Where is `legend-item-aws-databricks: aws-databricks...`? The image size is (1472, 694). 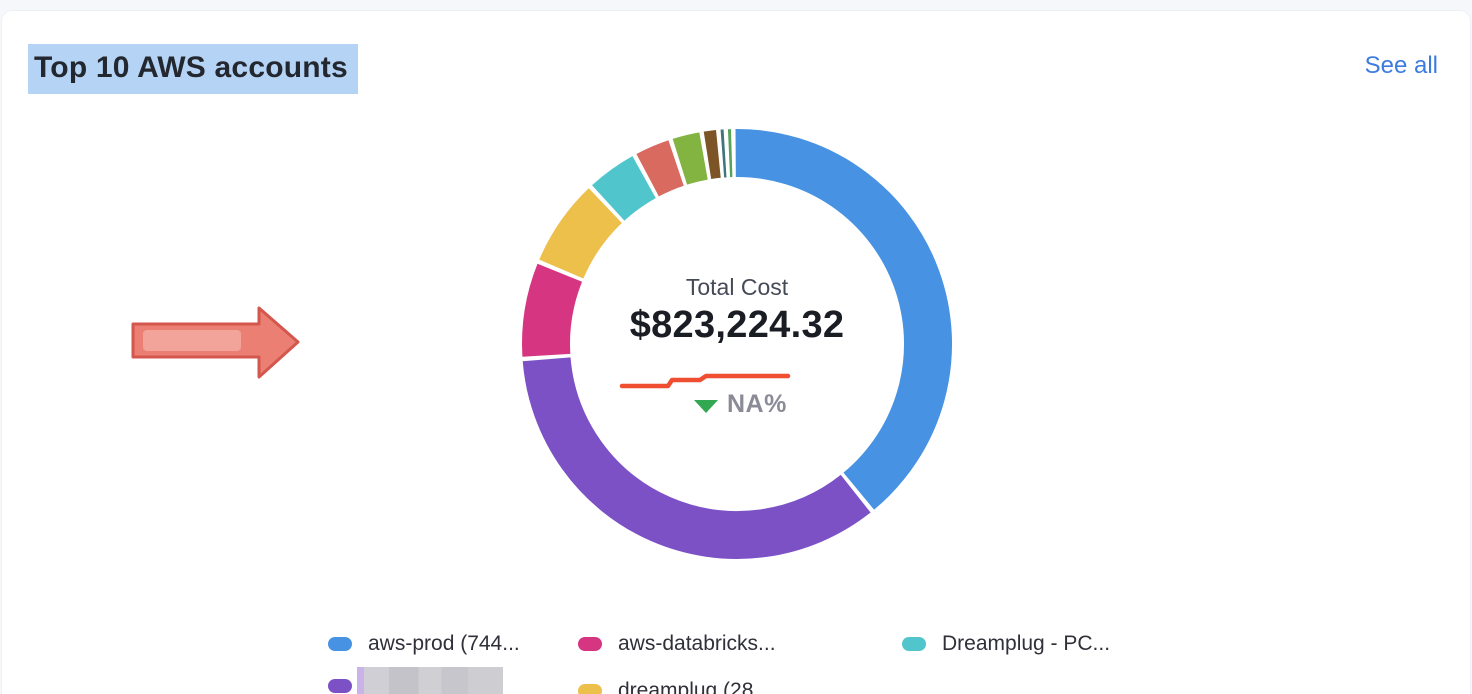 legend-item-aws-databricks: aws-databricks... is located at coordinates (677, 644).